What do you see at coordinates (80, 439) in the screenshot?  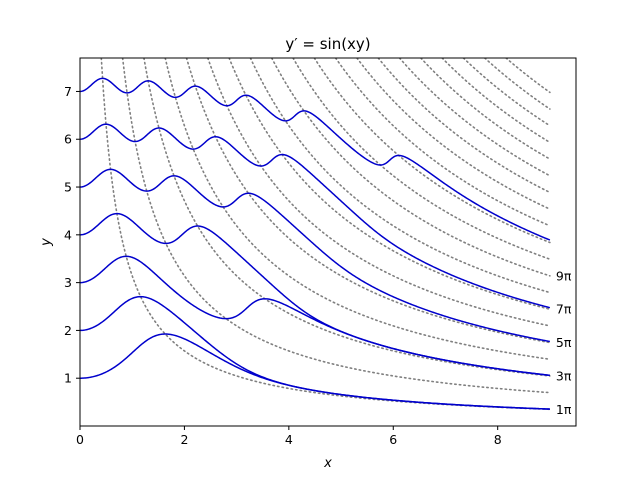 I see `x-tick-label: 0` at bounding box center [80, 439].